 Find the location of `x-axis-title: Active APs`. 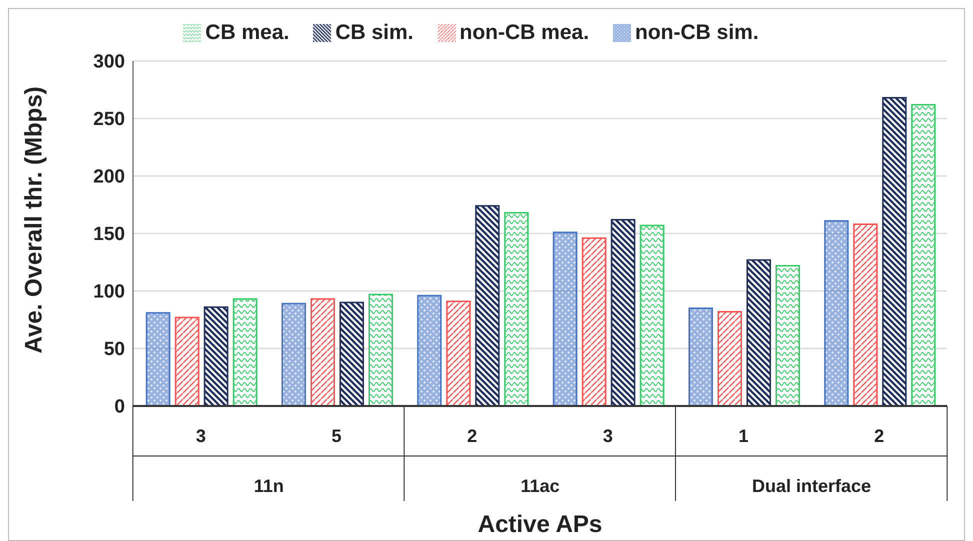

x-axis-title: Active APs is located at coordinates (540, 524).